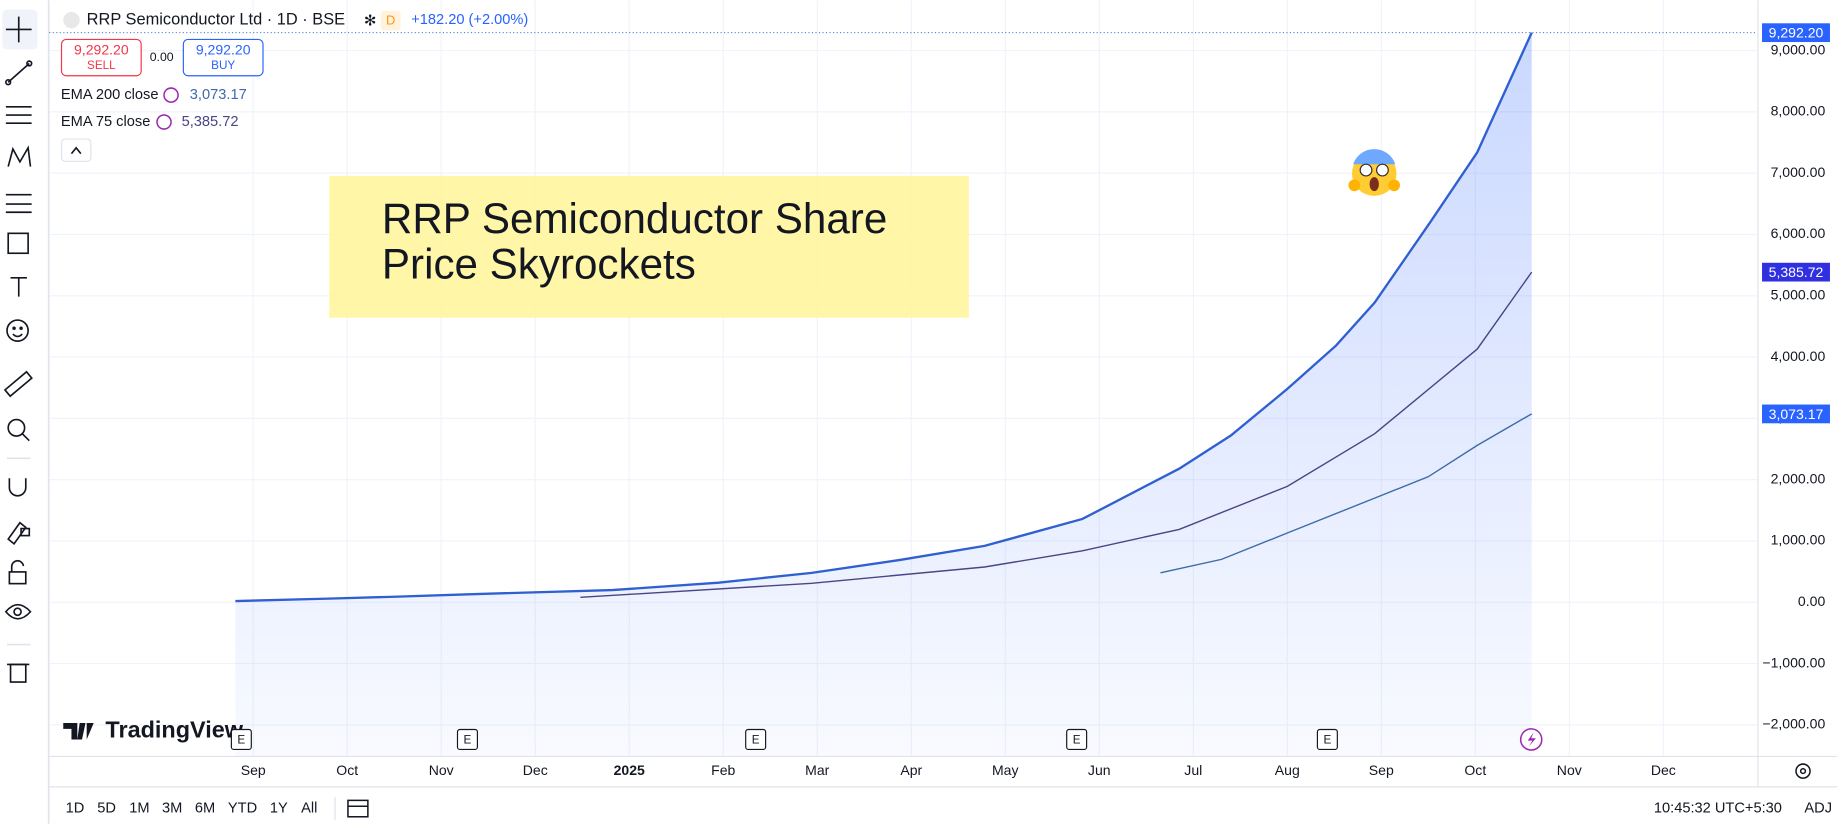 This screenshot has height=824, width=1837. Describe the element at coordinates (1193, 770) in the screenshot. I see `x-tick-label: Jul` at that location.